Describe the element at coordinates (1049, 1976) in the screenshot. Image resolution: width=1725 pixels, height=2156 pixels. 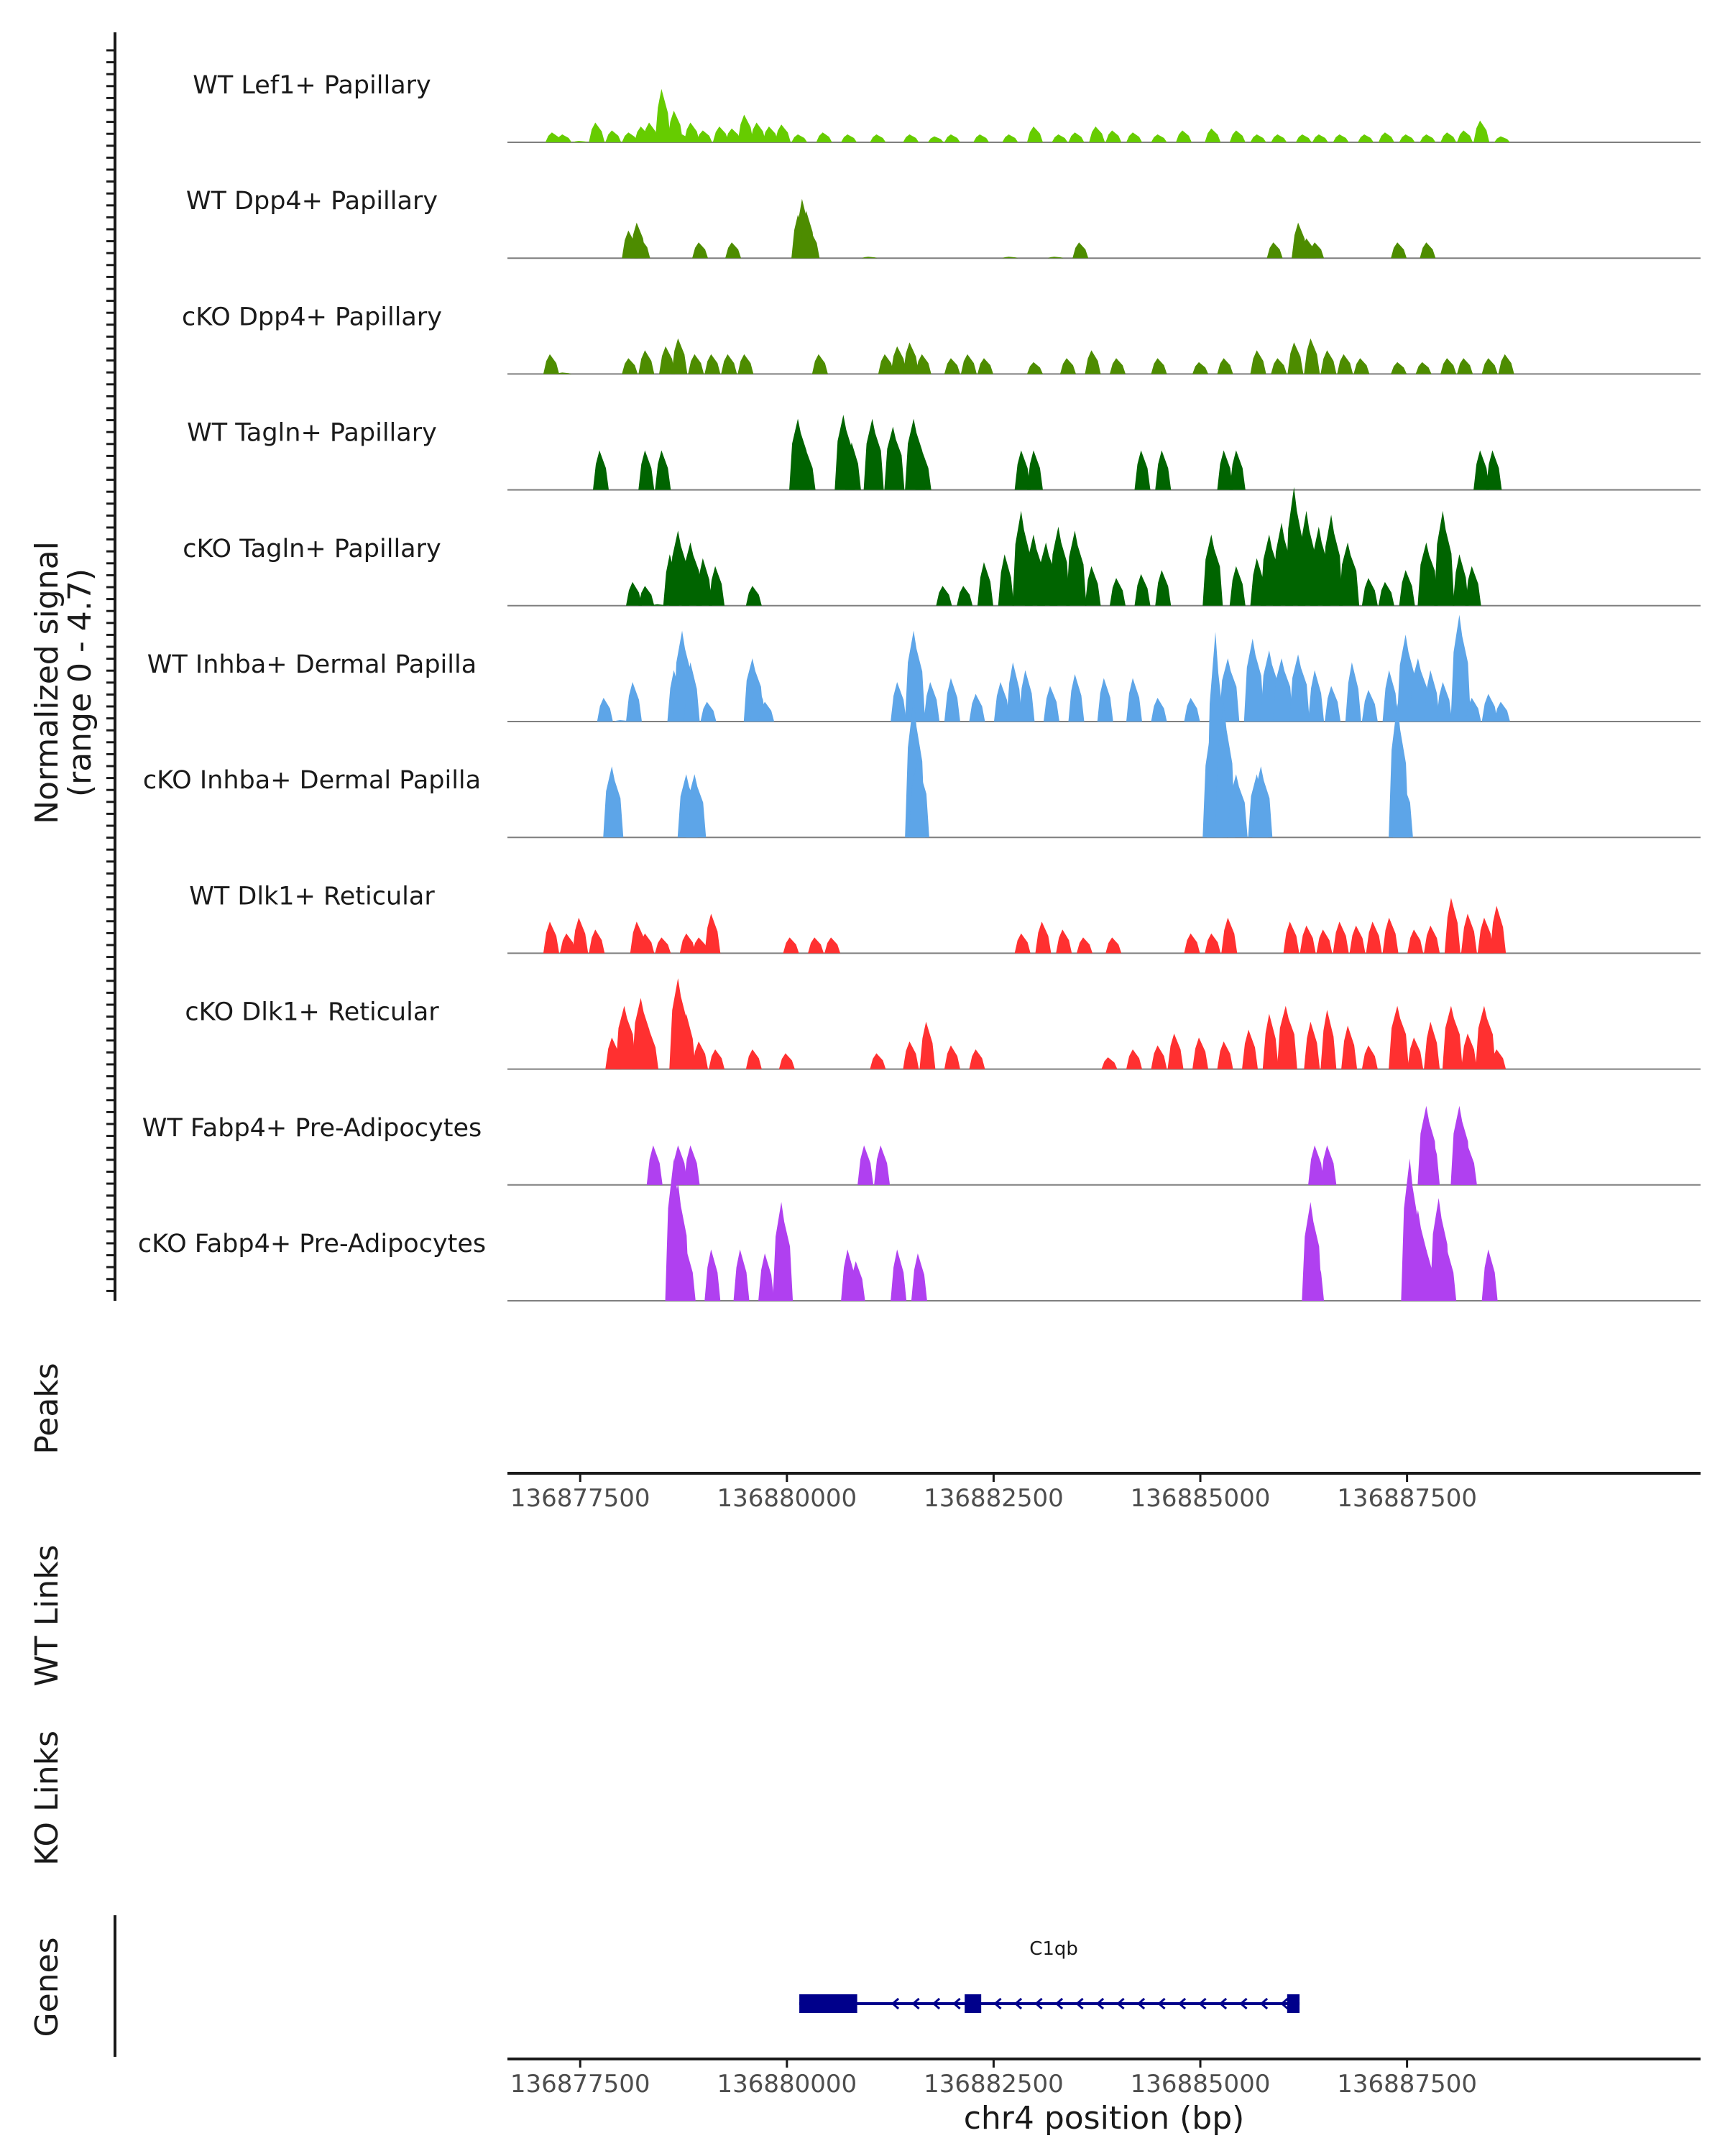
I see `gene-annotations: C1qb` at that location.